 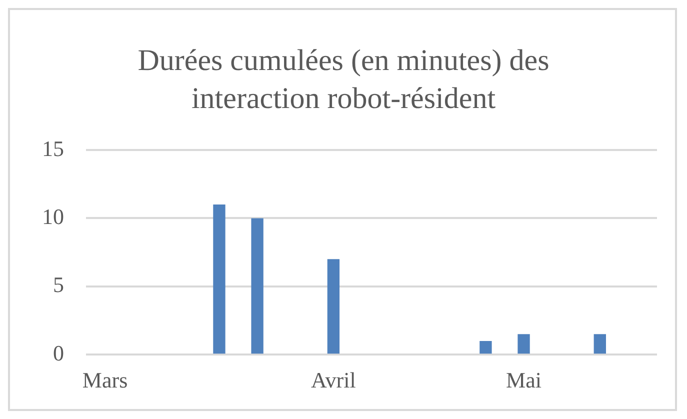 I want to click on y-tick-label: 10, so click(x=53, y=216).